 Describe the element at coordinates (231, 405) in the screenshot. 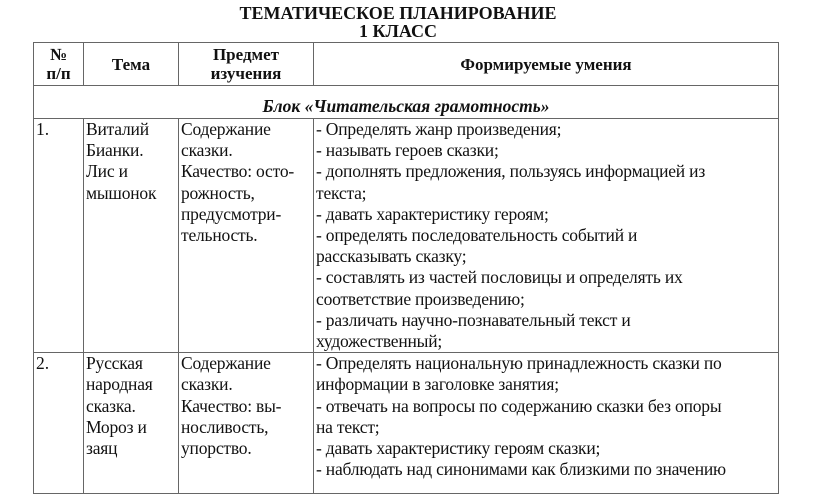

I see `text-line: Качество: вы-` at that location.